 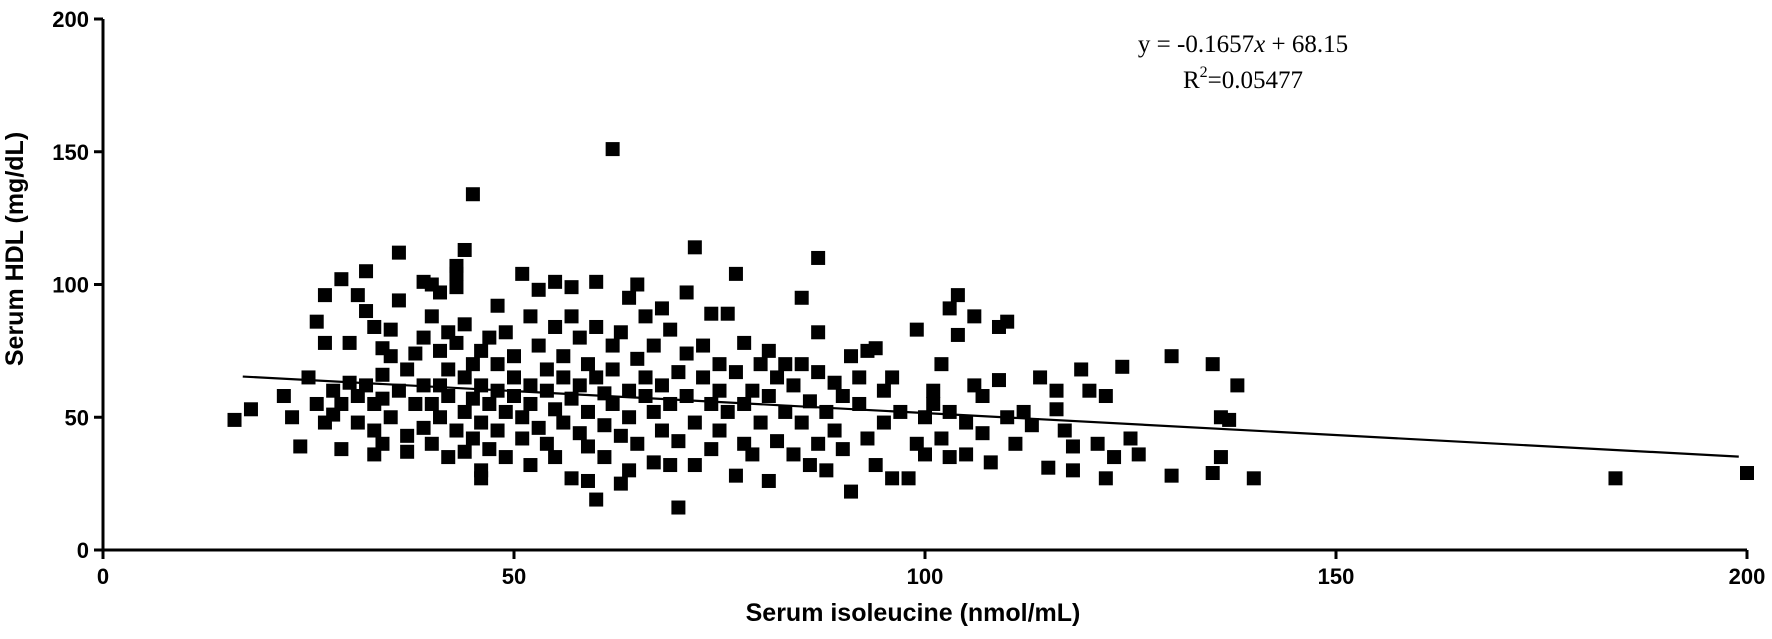 What do you see at coordinates (1336, 576) in the screenshot?
I see `x-tick-label: 150` at bounding box center [1336, 576].